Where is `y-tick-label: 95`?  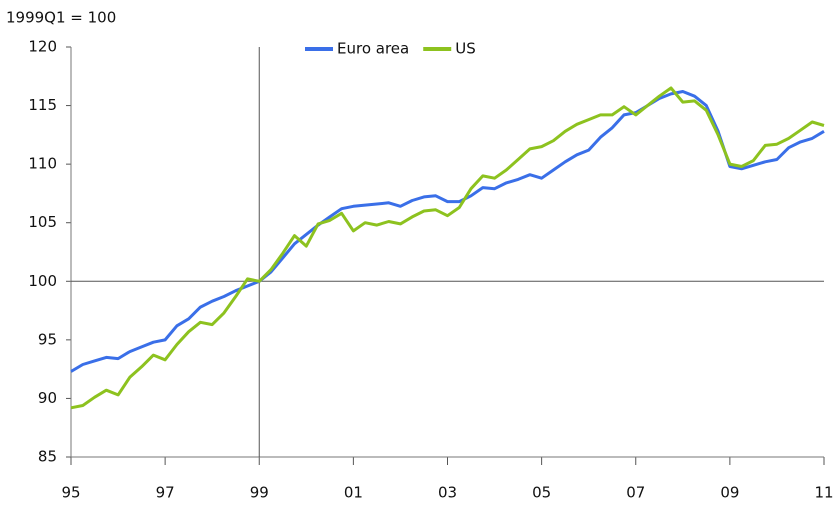
y-tick-label: 95 is located at coordinates (47, 339).